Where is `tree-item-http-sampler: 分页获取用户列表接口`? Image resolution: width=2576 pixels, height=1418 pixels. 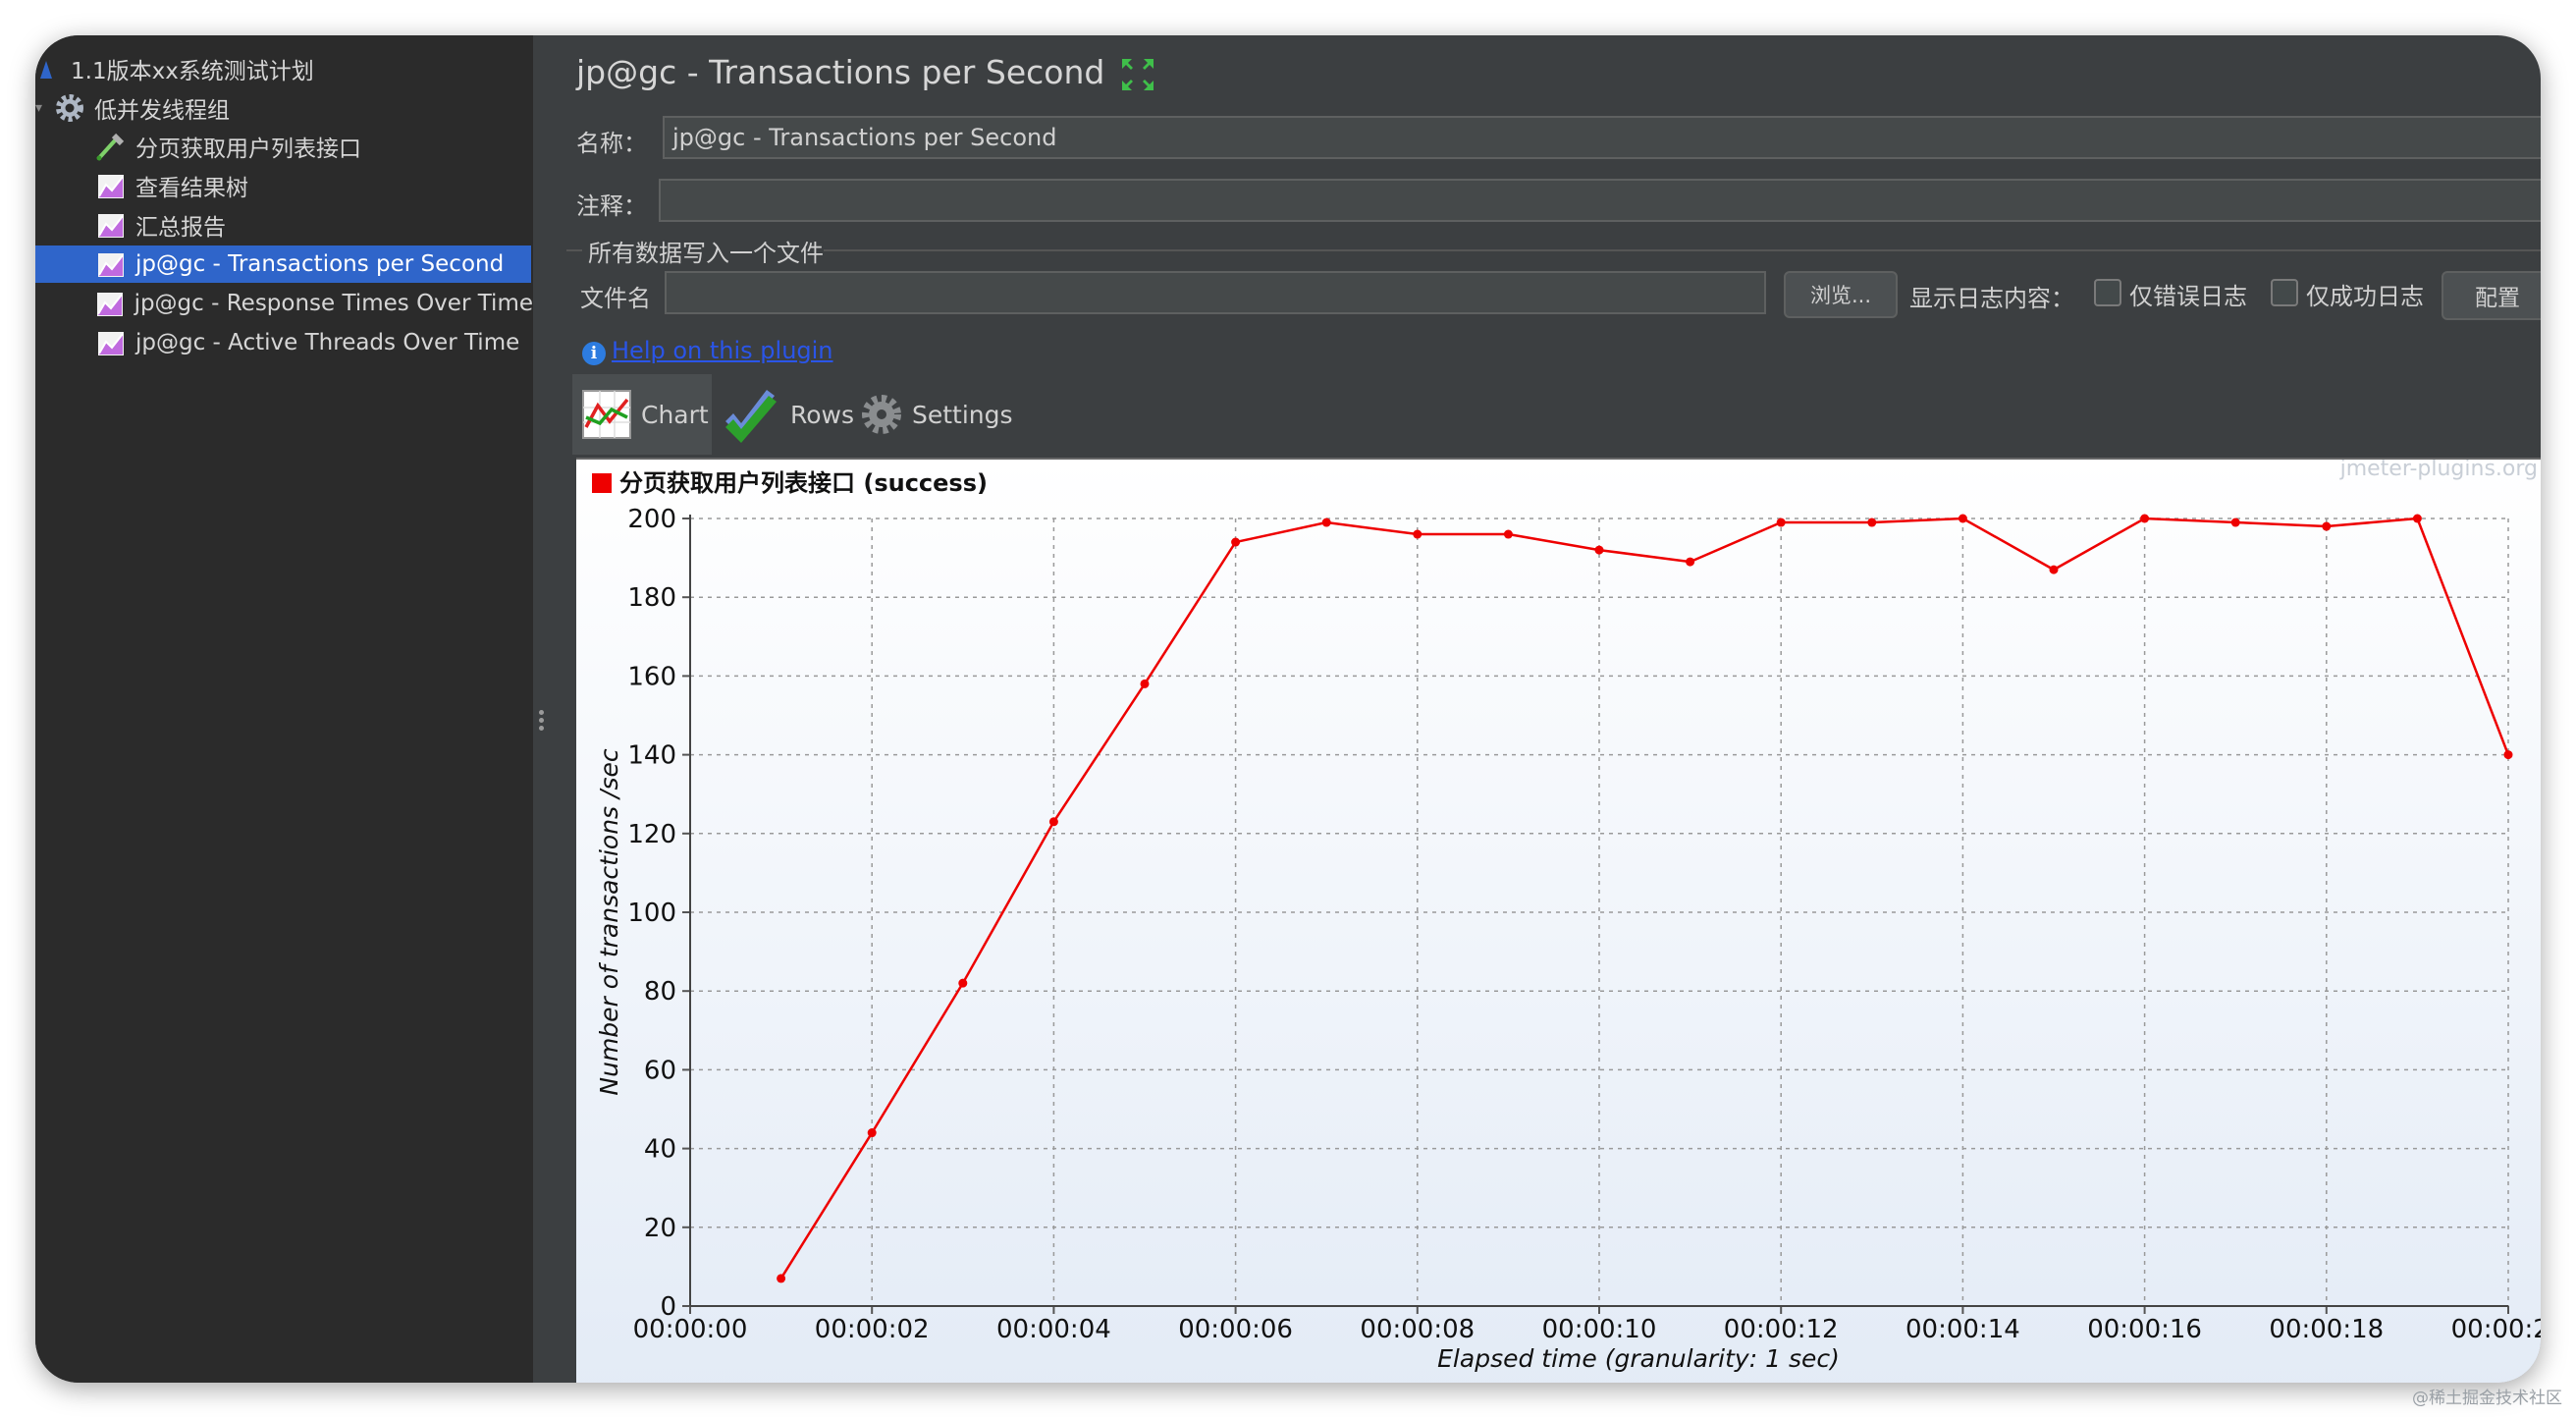 tree-item-http-sampler: 分页获取用户列表接口 is located at coordinates (313, 146).